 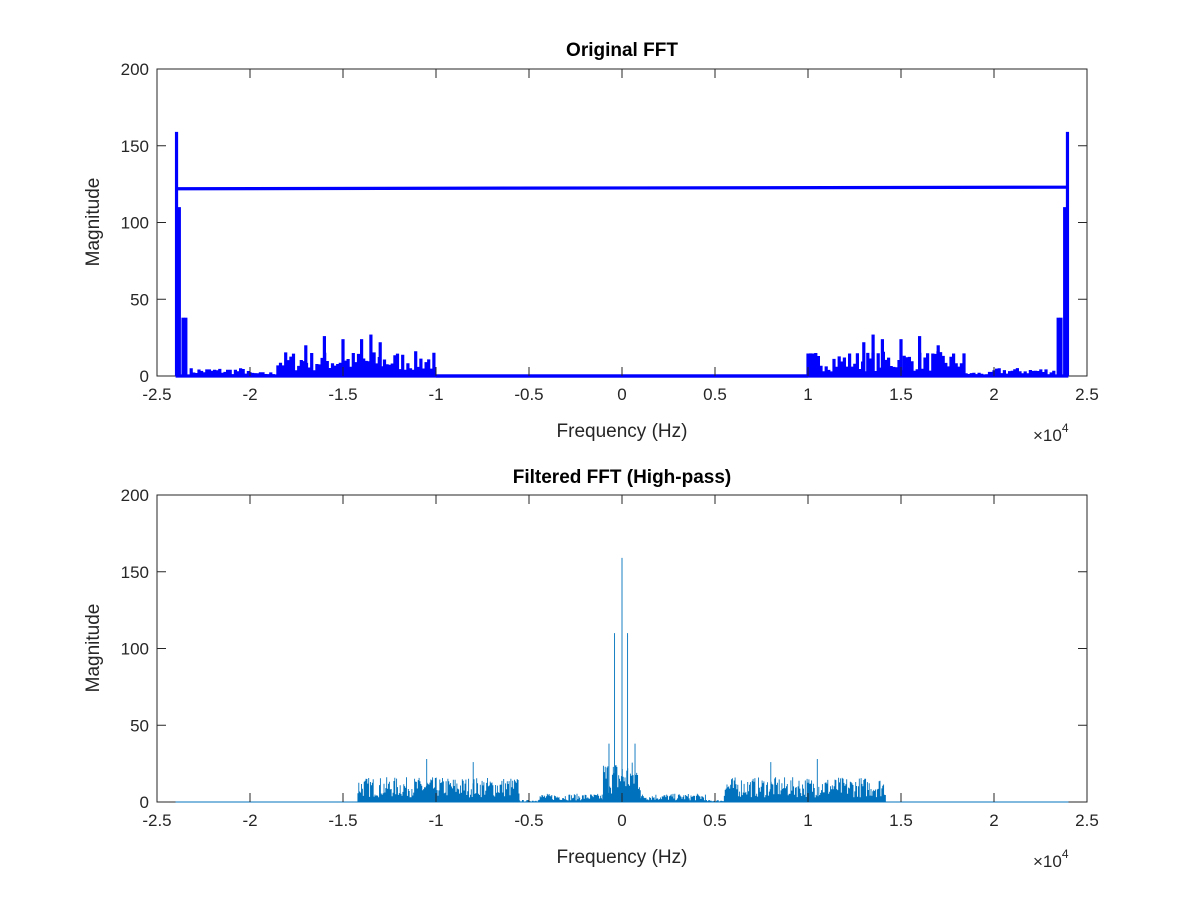 What do you see at coordinates (622, 188) in the screenshot?
I see `wrap-around-line` at bounding box center [622, 188].